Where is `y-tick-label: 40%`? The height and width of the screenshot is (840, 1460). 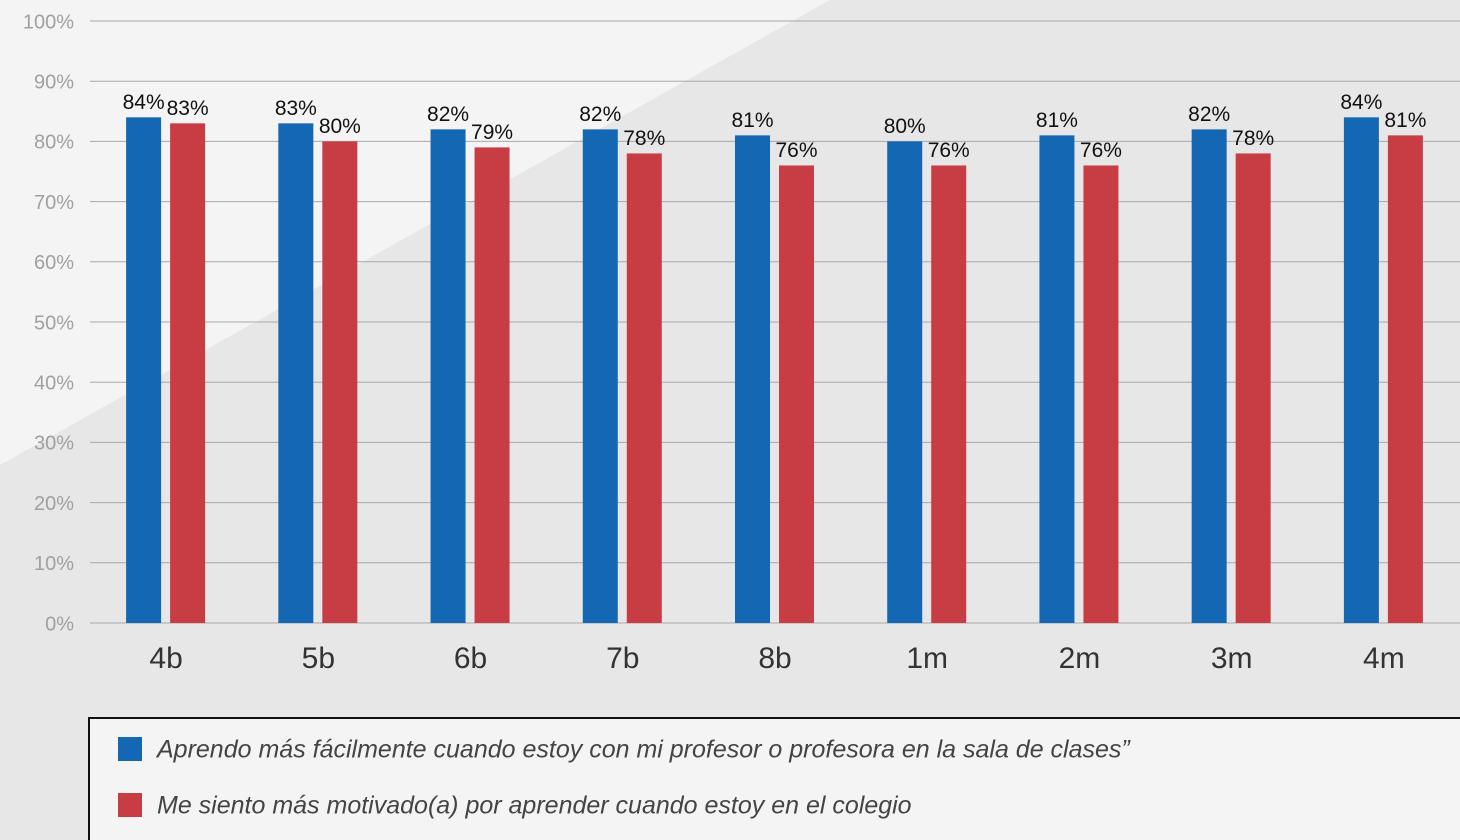
y-tick-label: 40% is located at coordinates (54, 383).